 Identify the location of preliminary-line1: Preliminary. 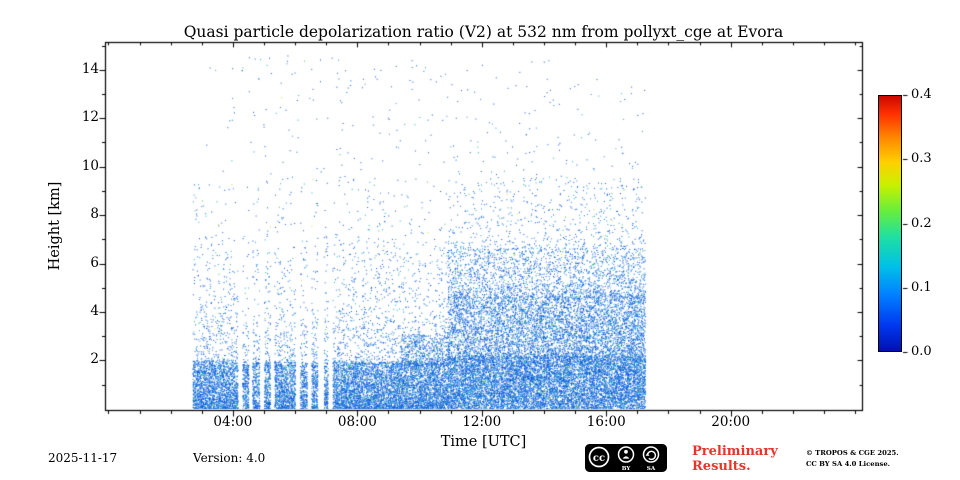
(735, 451).